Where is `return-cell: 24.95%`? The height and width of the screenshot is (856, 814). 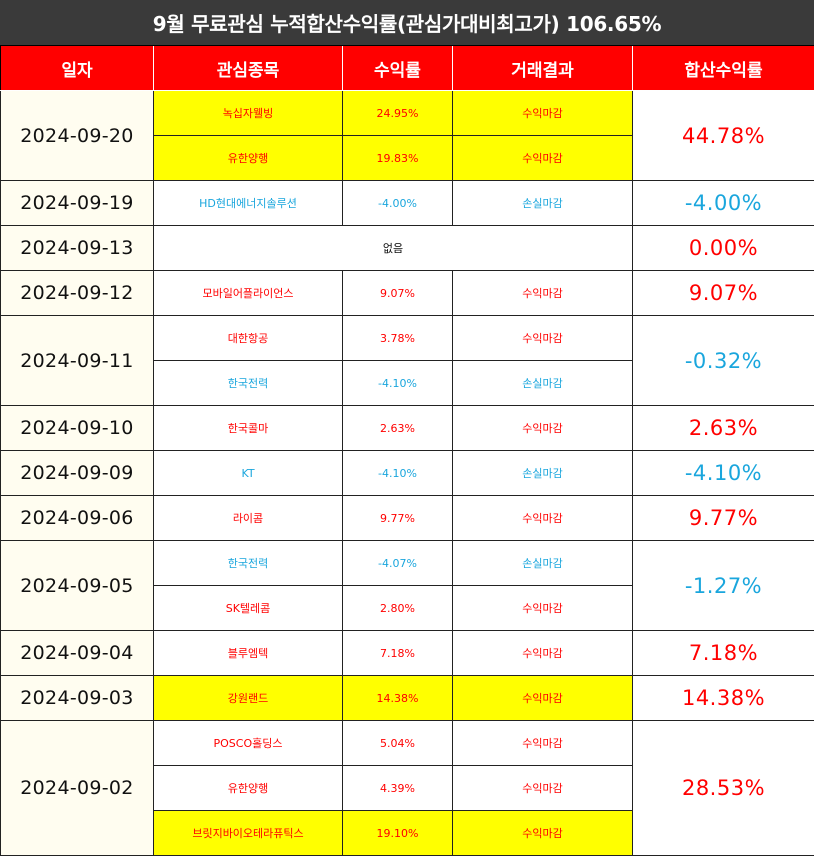
return-cell: 24.95% is located at coordinates (397, 113).